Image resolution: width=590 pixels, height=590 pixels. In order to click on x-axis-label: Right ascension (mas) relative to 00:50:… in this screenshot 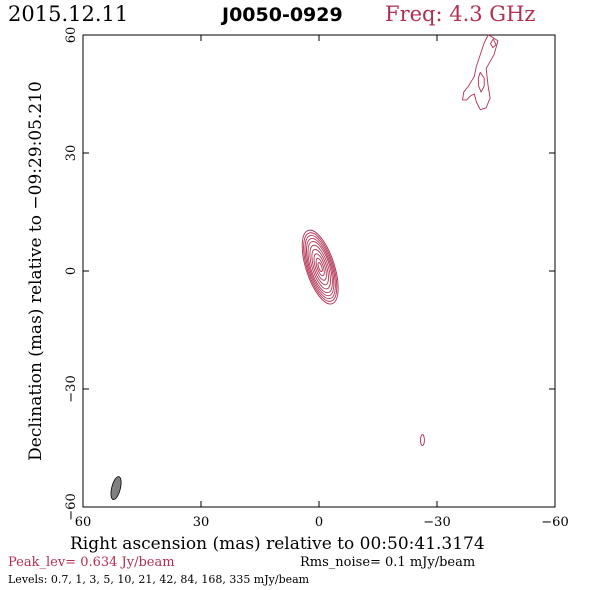, I will do `click(277, 544)`.